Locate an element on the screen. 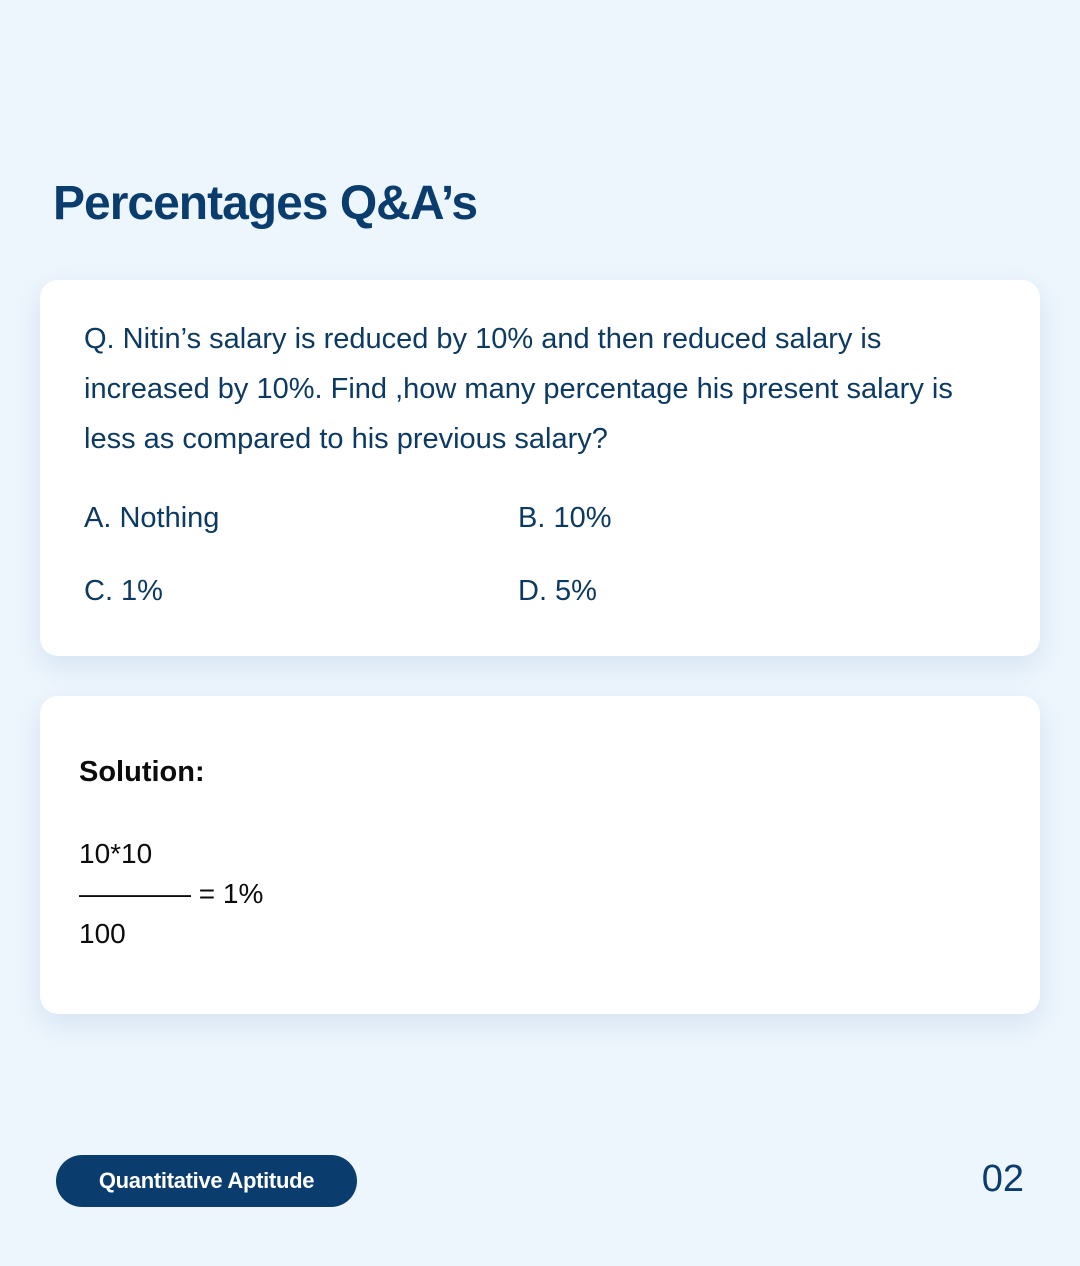 This screenshot has width=1080, height=1266. option-b: B. 10% is located at coordinates (565, 518).